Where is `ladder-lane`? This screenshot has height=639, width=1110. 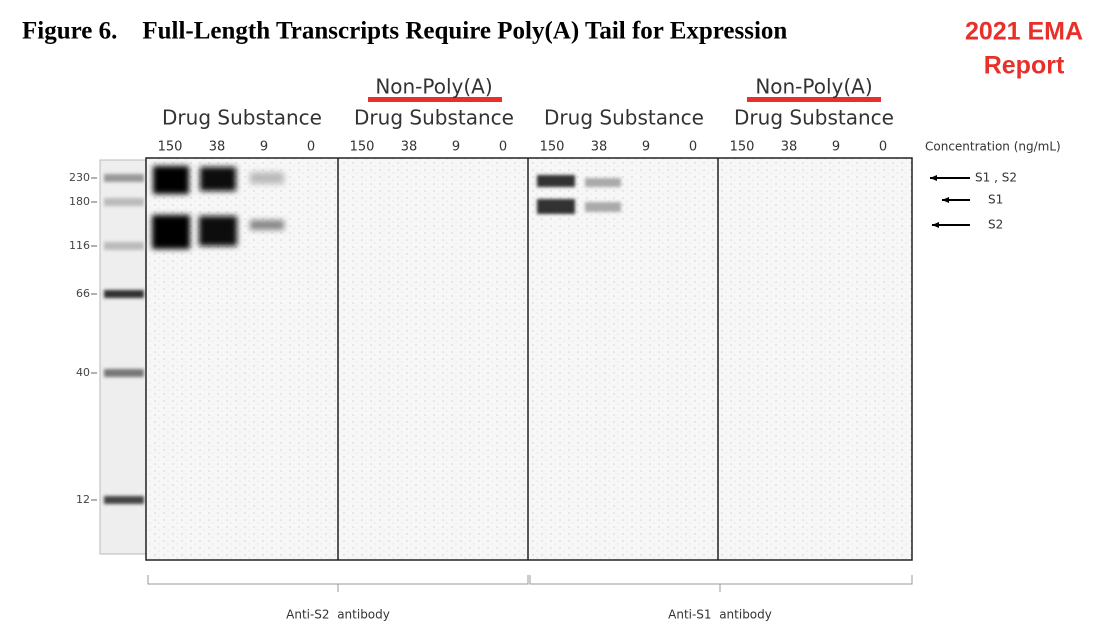 ladder-lane is located at coordinates (123, 357).